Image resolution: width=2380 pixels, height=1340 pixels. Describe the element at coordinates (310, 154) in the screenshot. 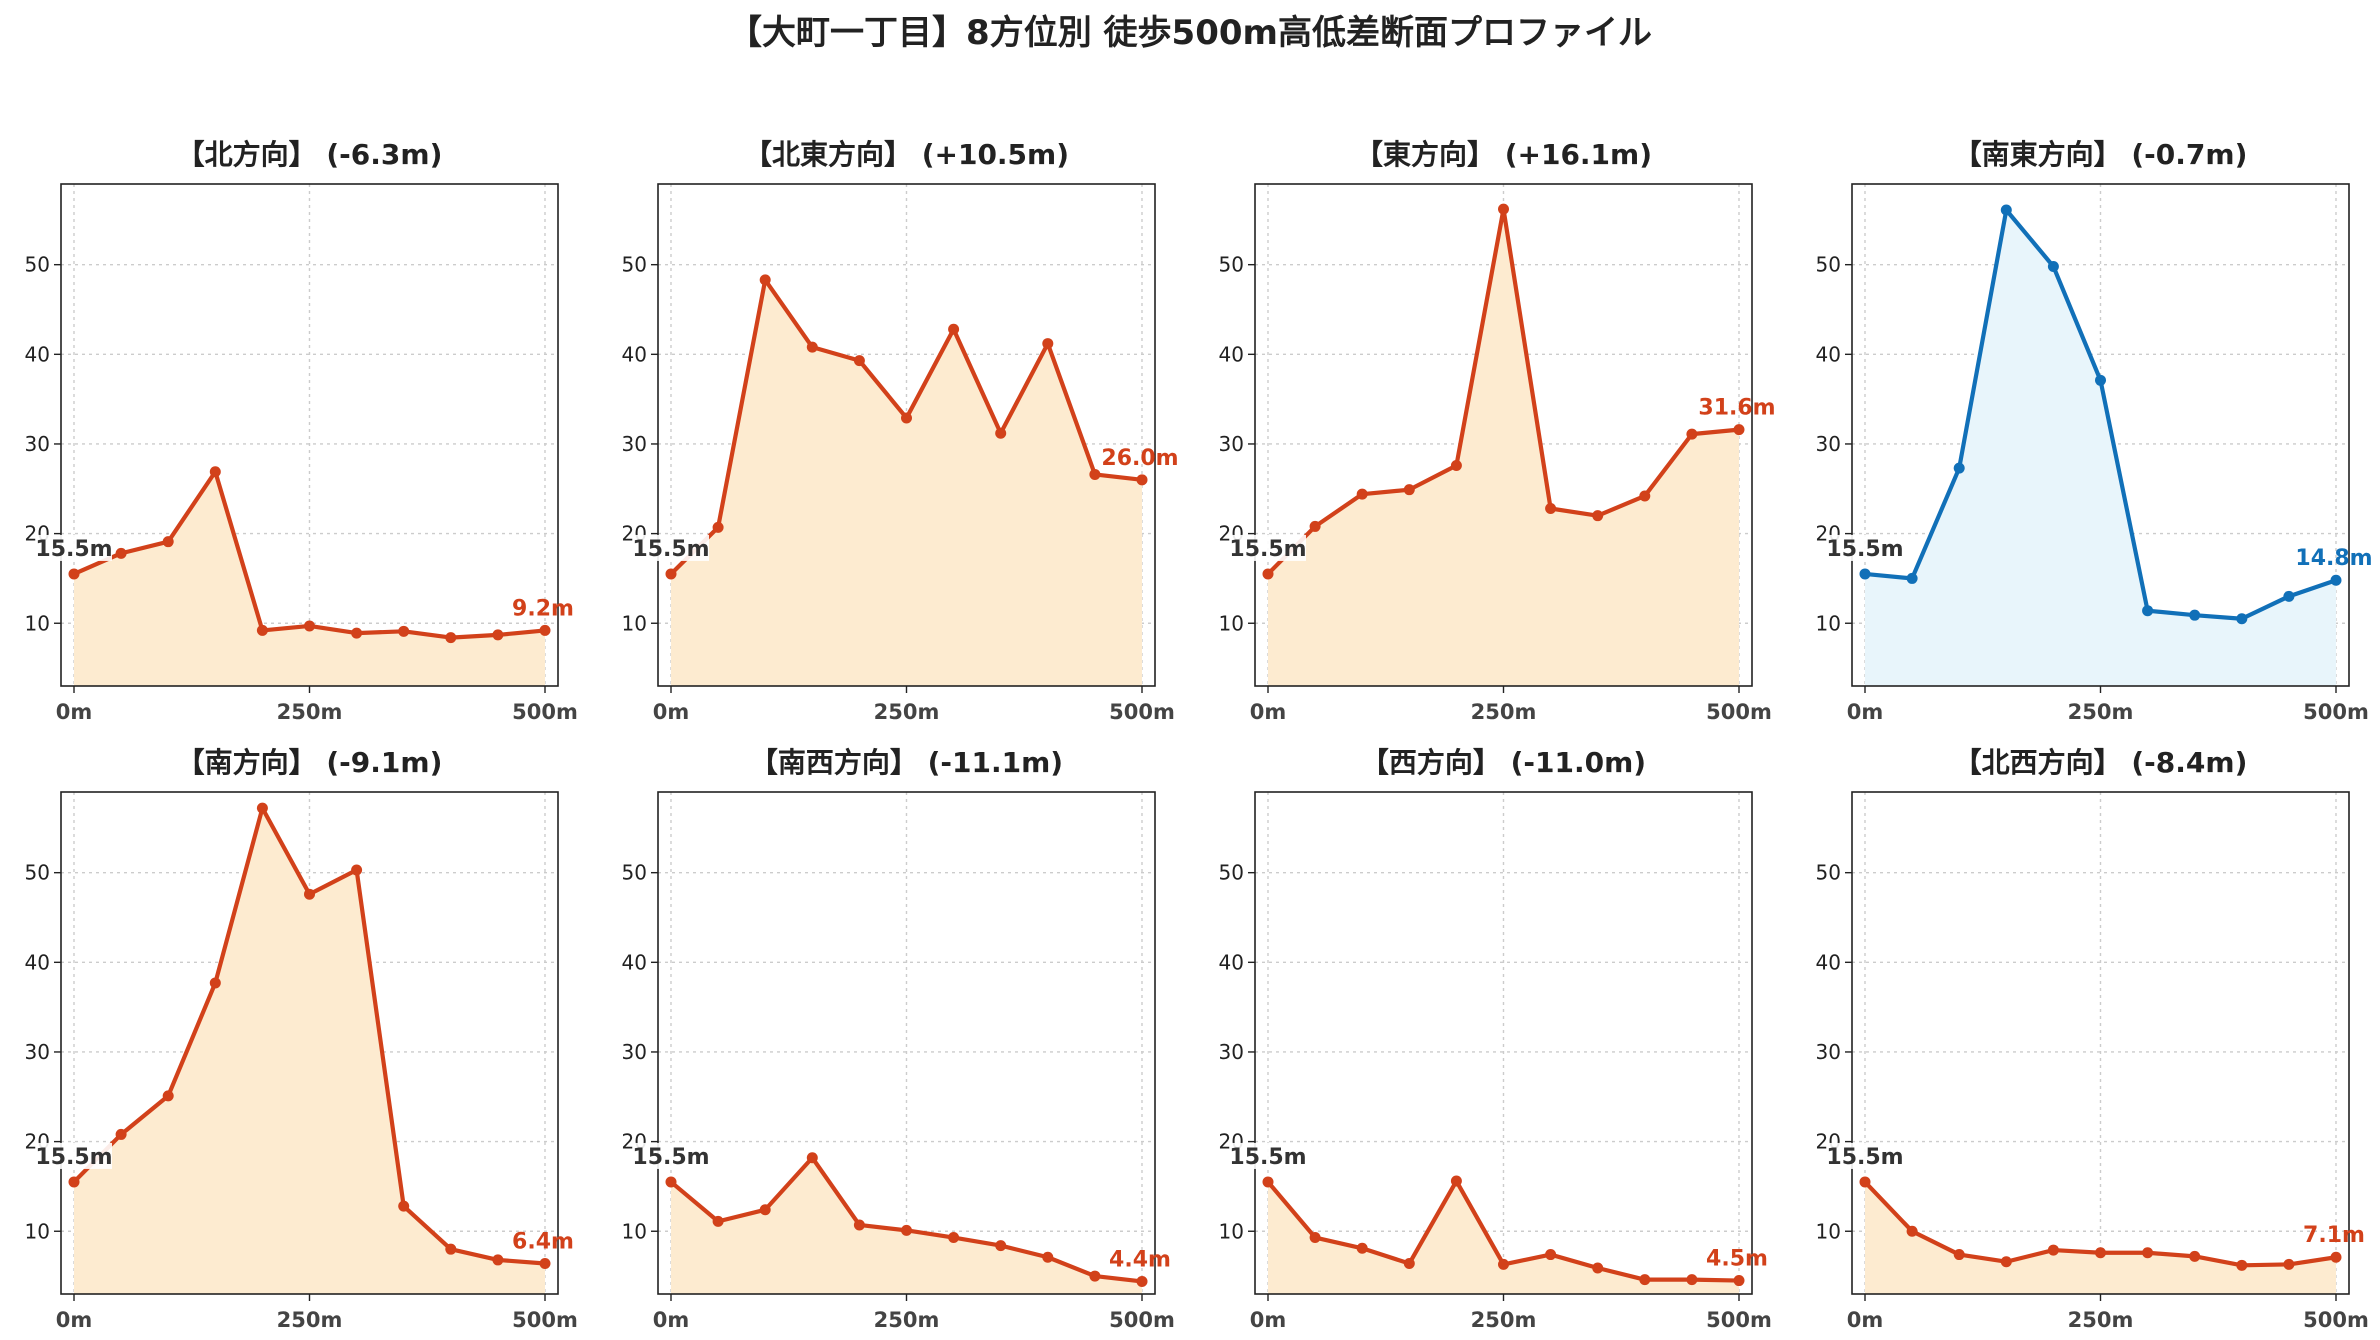

I see `panel-title: 【北方向】 (-6.3m)` at that location.